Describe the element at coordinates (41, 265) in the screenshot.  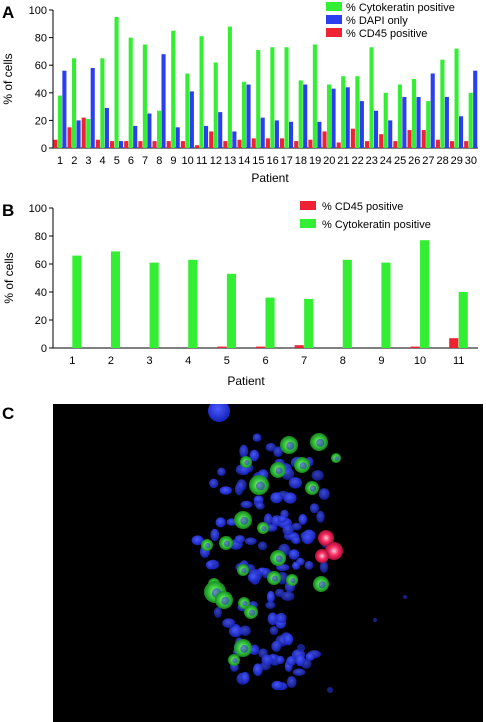
I see `y-tick-label: 60` at that location.